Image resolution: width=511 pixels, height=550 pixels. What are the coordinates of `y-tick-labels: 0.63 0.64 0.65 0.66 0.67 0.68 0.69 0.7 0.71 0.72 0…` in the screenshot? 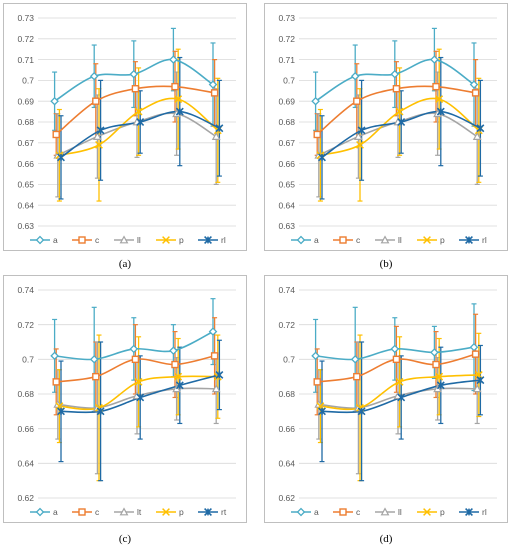 It's located at (286, 122).